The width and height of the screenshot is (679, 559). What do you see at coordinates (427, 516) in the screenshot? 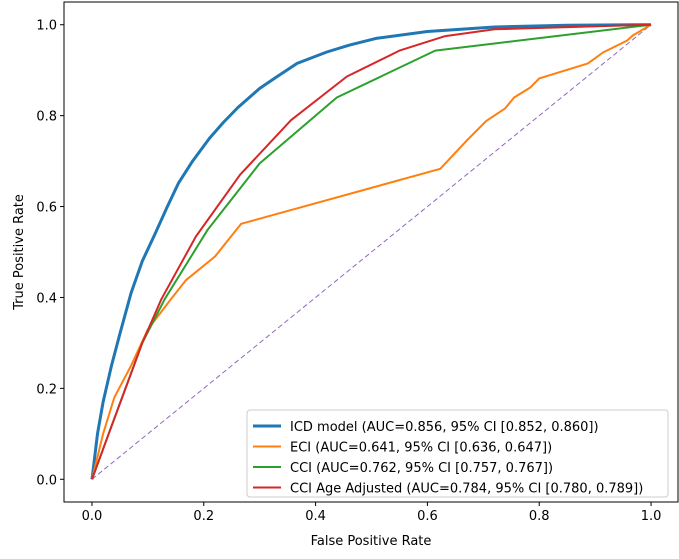
I see `x-tick-label: 0.6` at bounding box center [427, 516].